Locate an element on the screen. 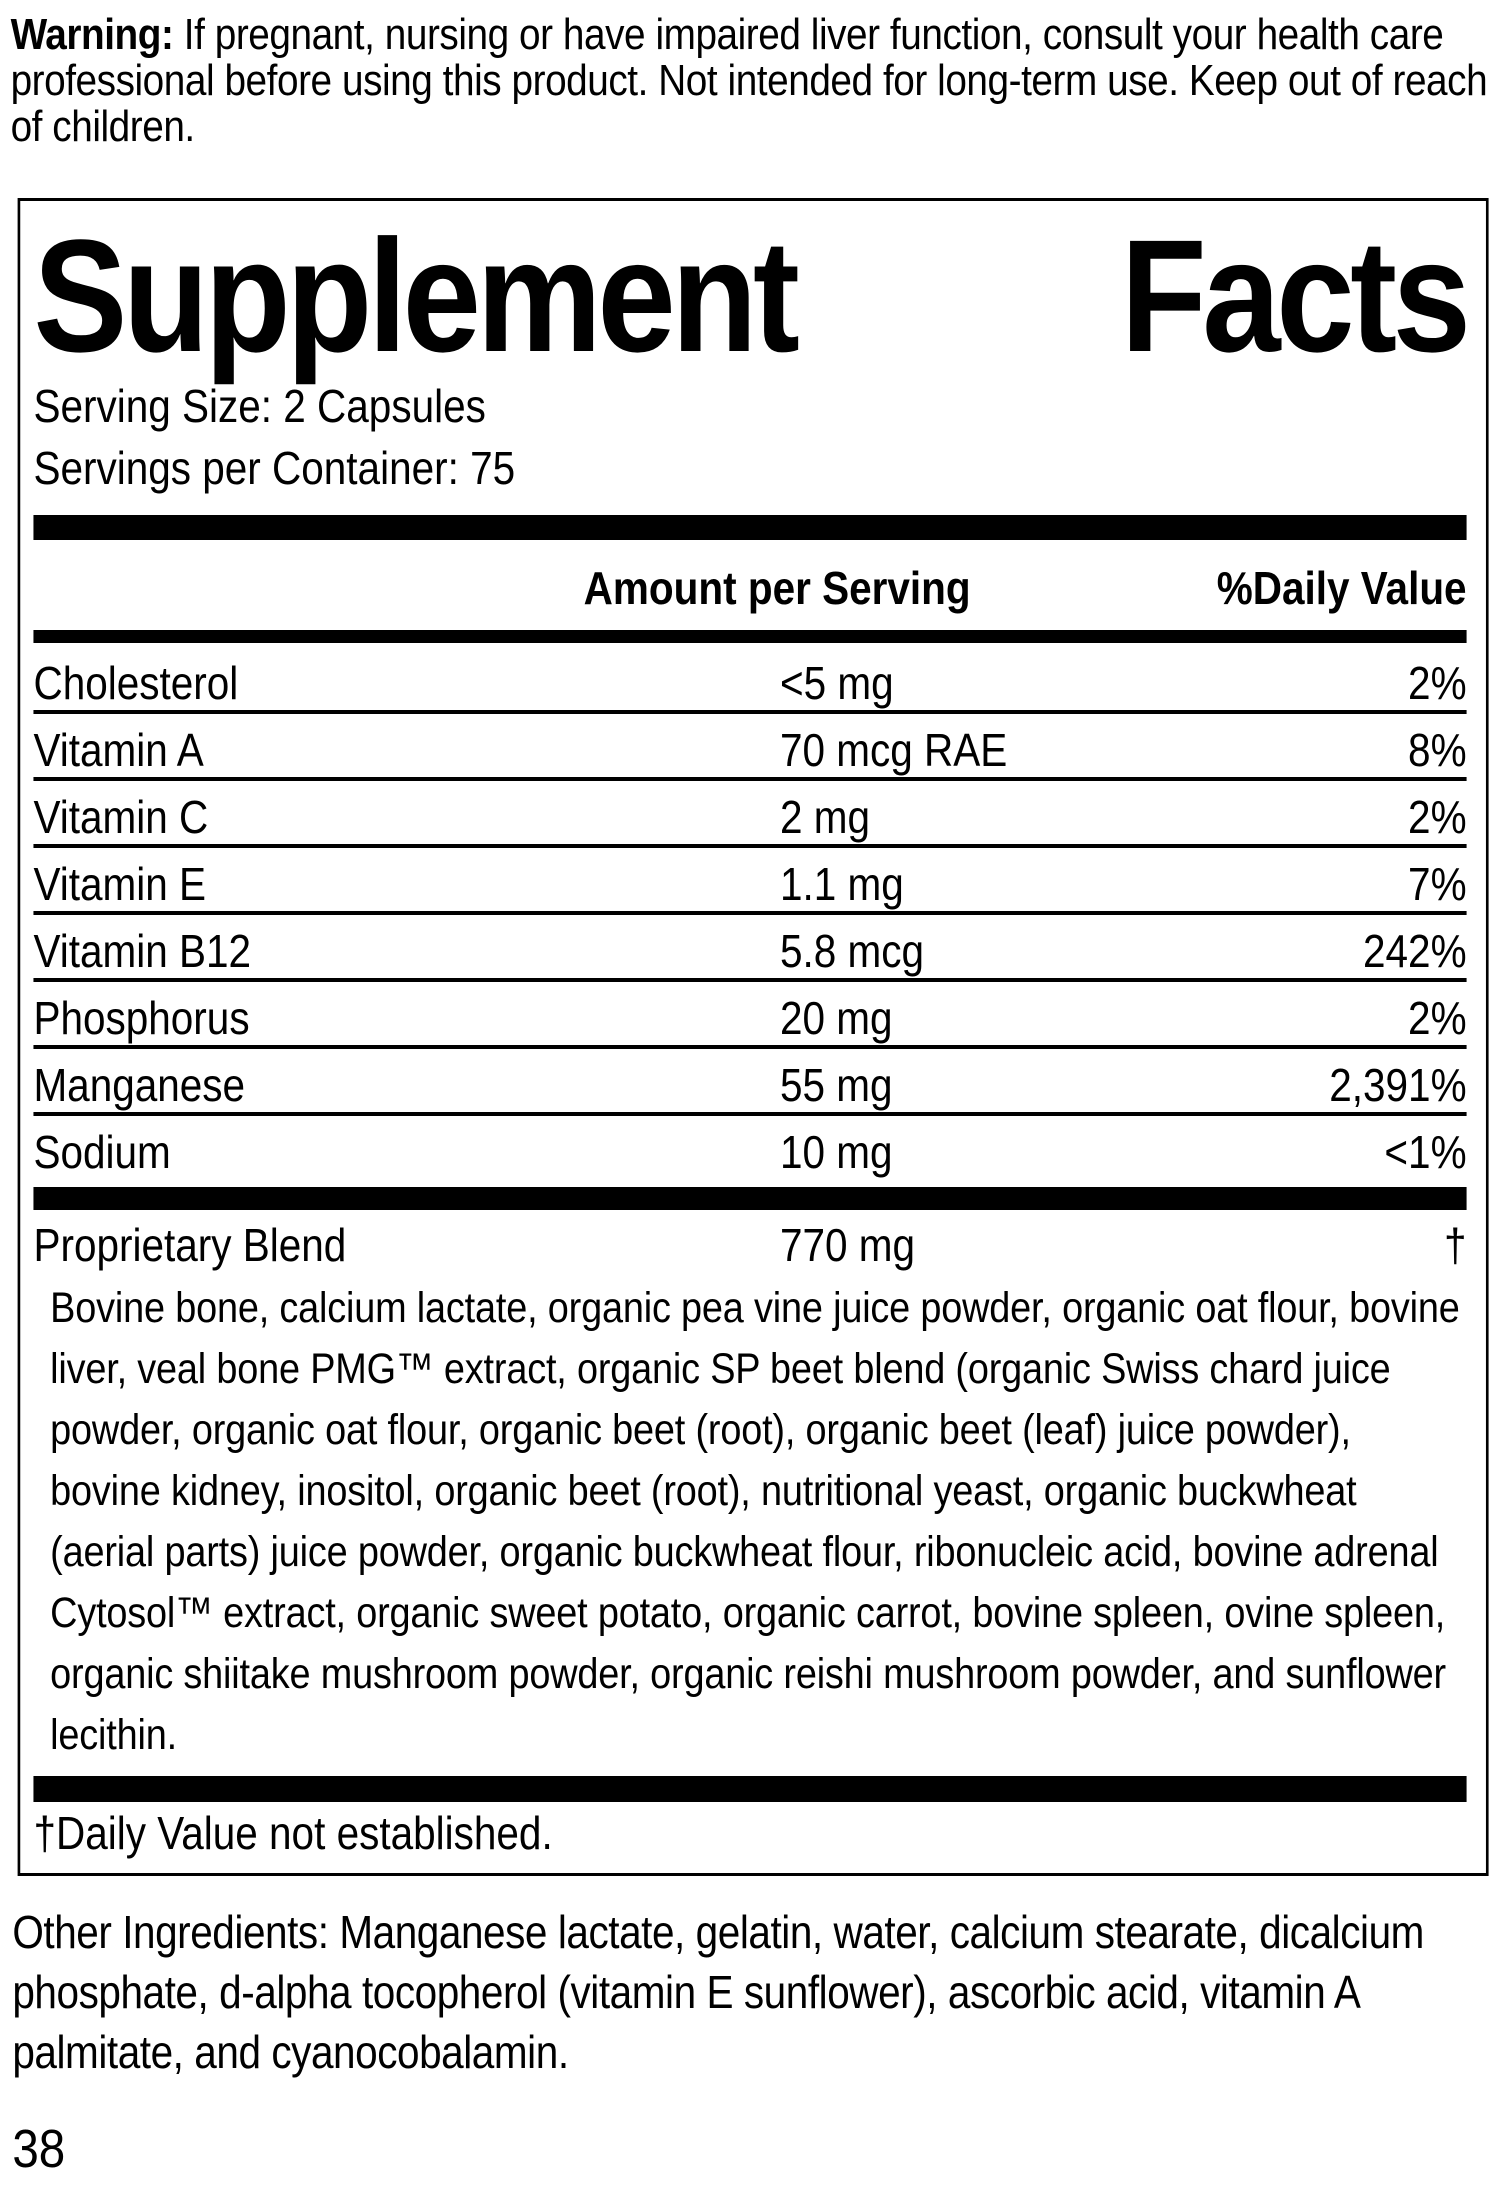 The width and height of the screenshot is (1500, 2185). serving-size: Serving Size: 2 Capsules is located at coordinates (259, 406).